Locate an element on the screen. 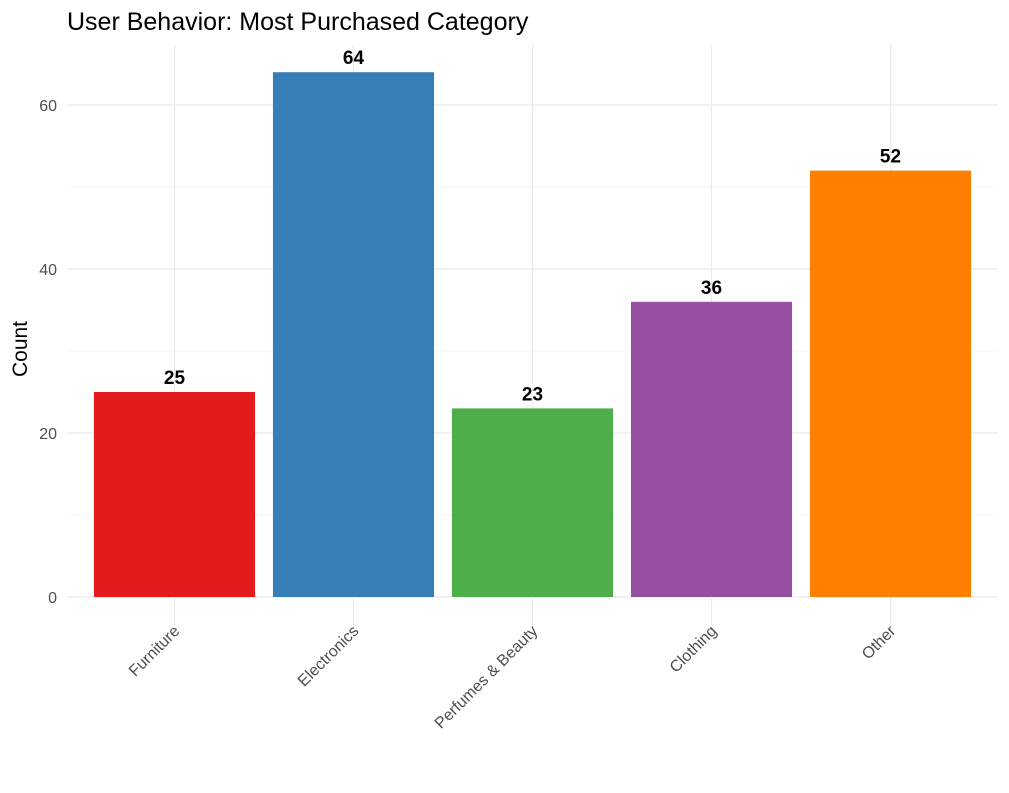 Image resolution: width=1009 pixels, height=793 pixels. y-tick-label: 0 is located at coordinates (52, 598).